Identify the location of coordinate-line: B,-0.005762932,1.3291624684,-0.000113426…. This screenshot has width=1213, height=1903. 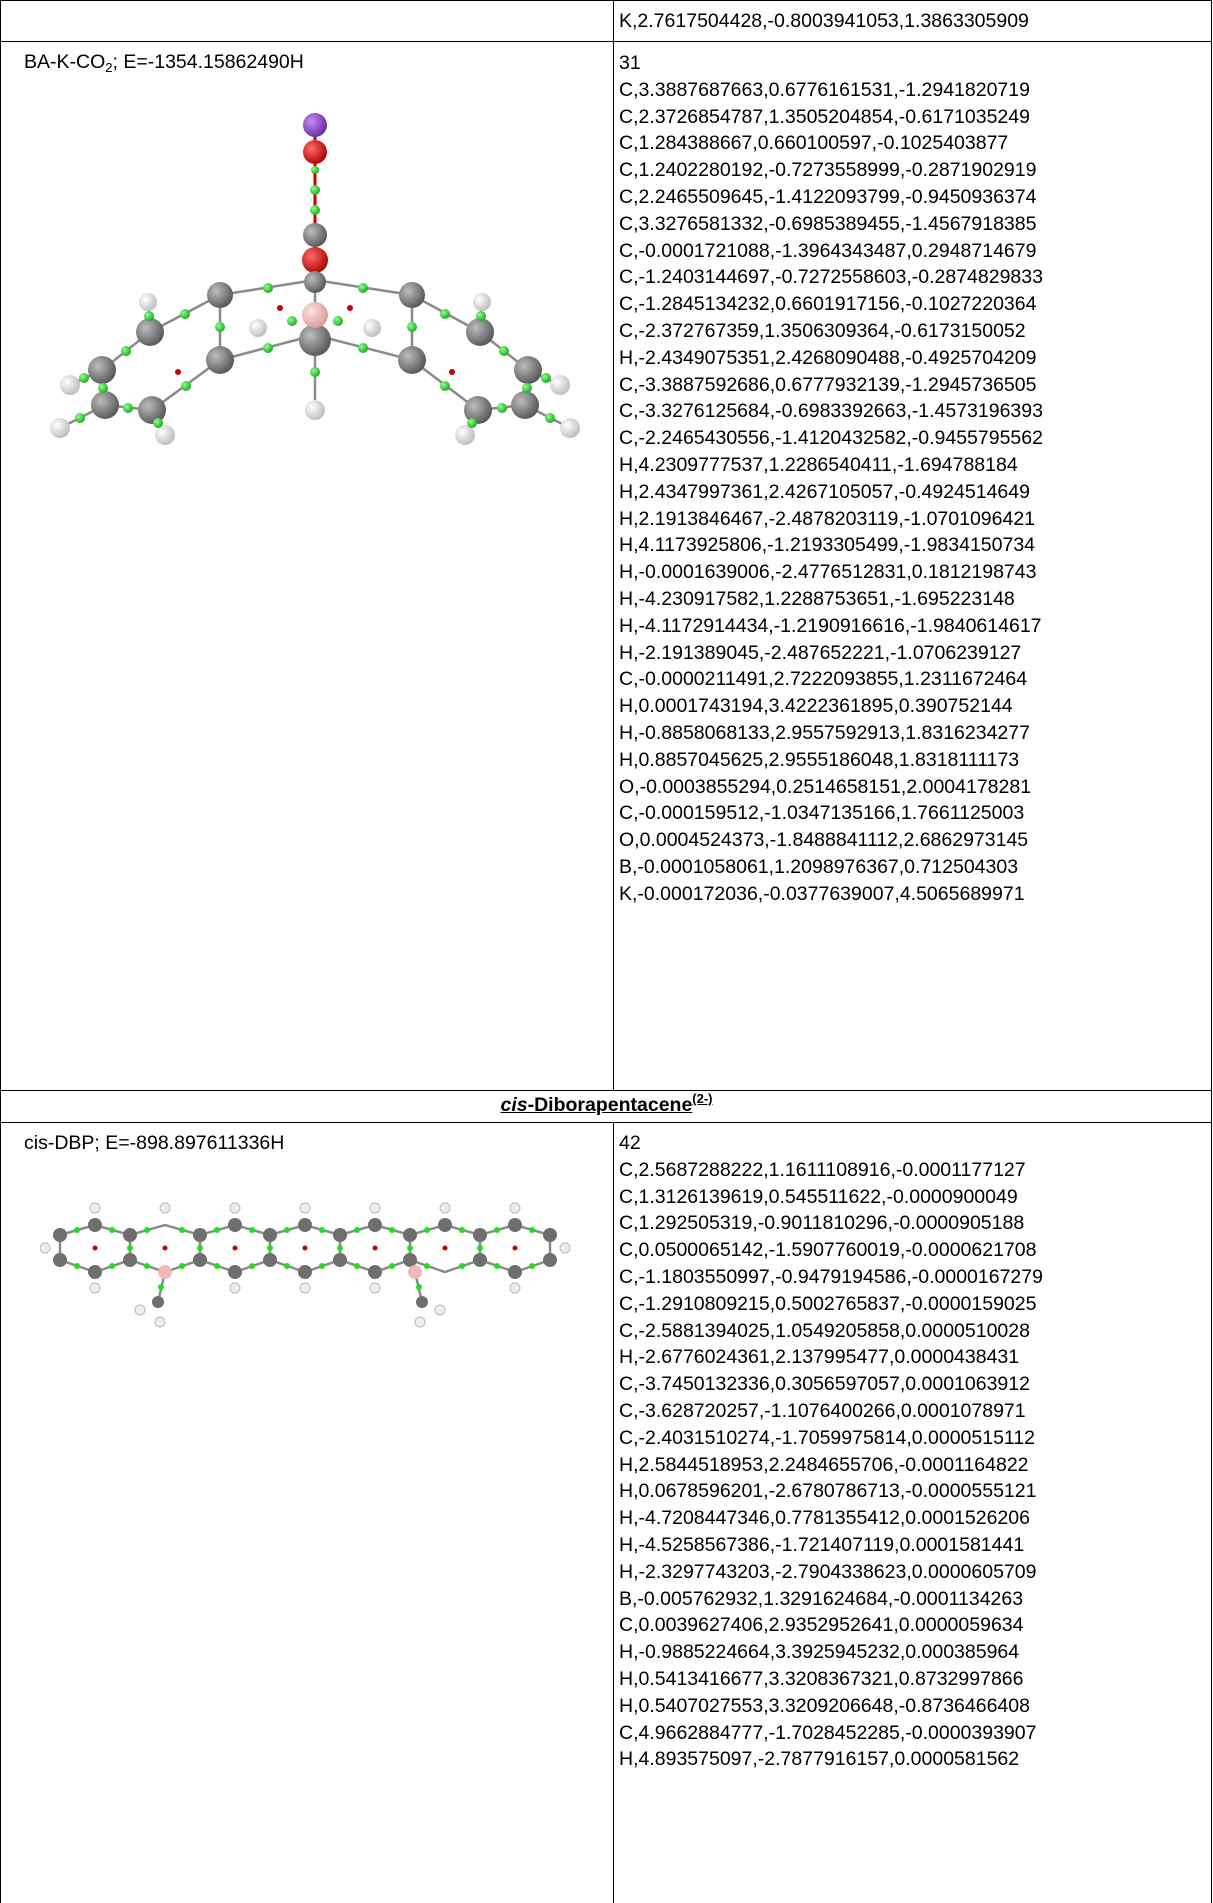
(821, 1598).